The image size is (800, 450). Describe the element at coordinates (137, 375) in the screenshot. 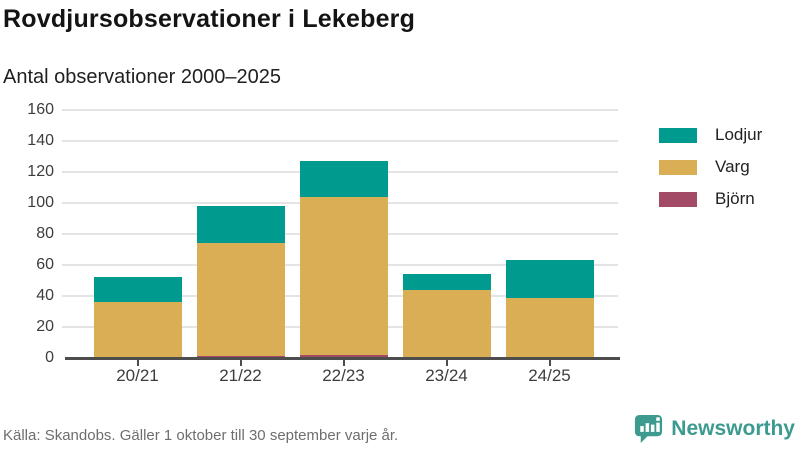

I see `x-tick-label-20-21: 20/21` at that location.